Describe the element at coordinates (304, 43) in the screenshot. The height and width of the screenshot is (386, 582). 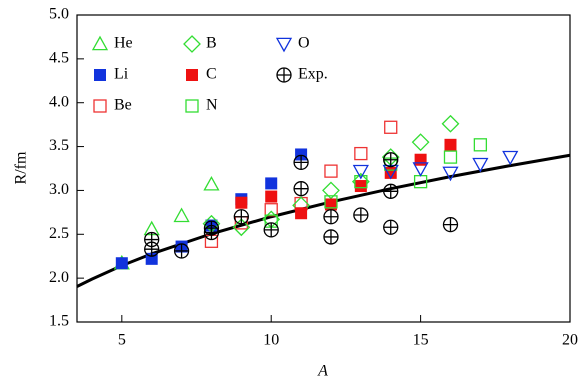
I see `legend-label: O` at that location.